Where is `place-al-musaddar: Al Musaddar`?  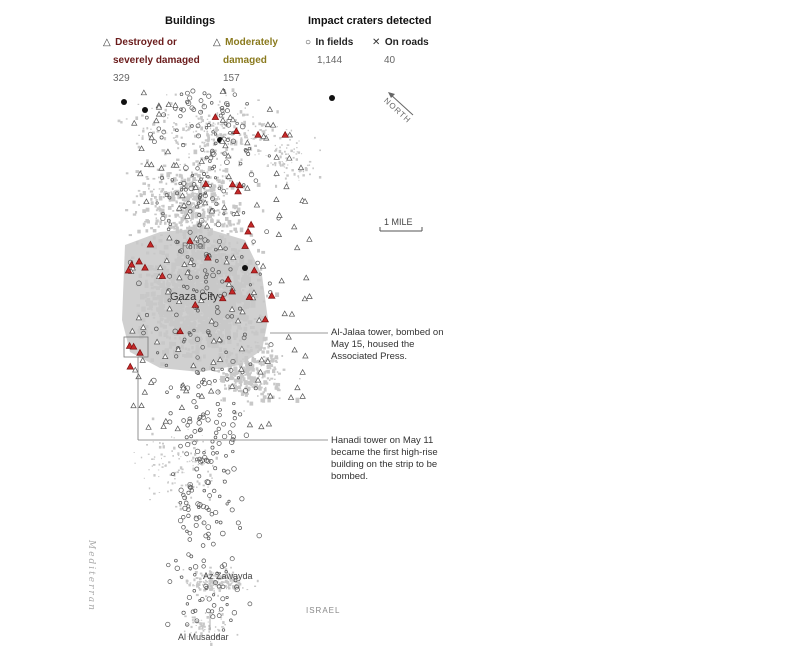 place-al-musaddar: Al Musaddar is located at coordinates (203, 637).